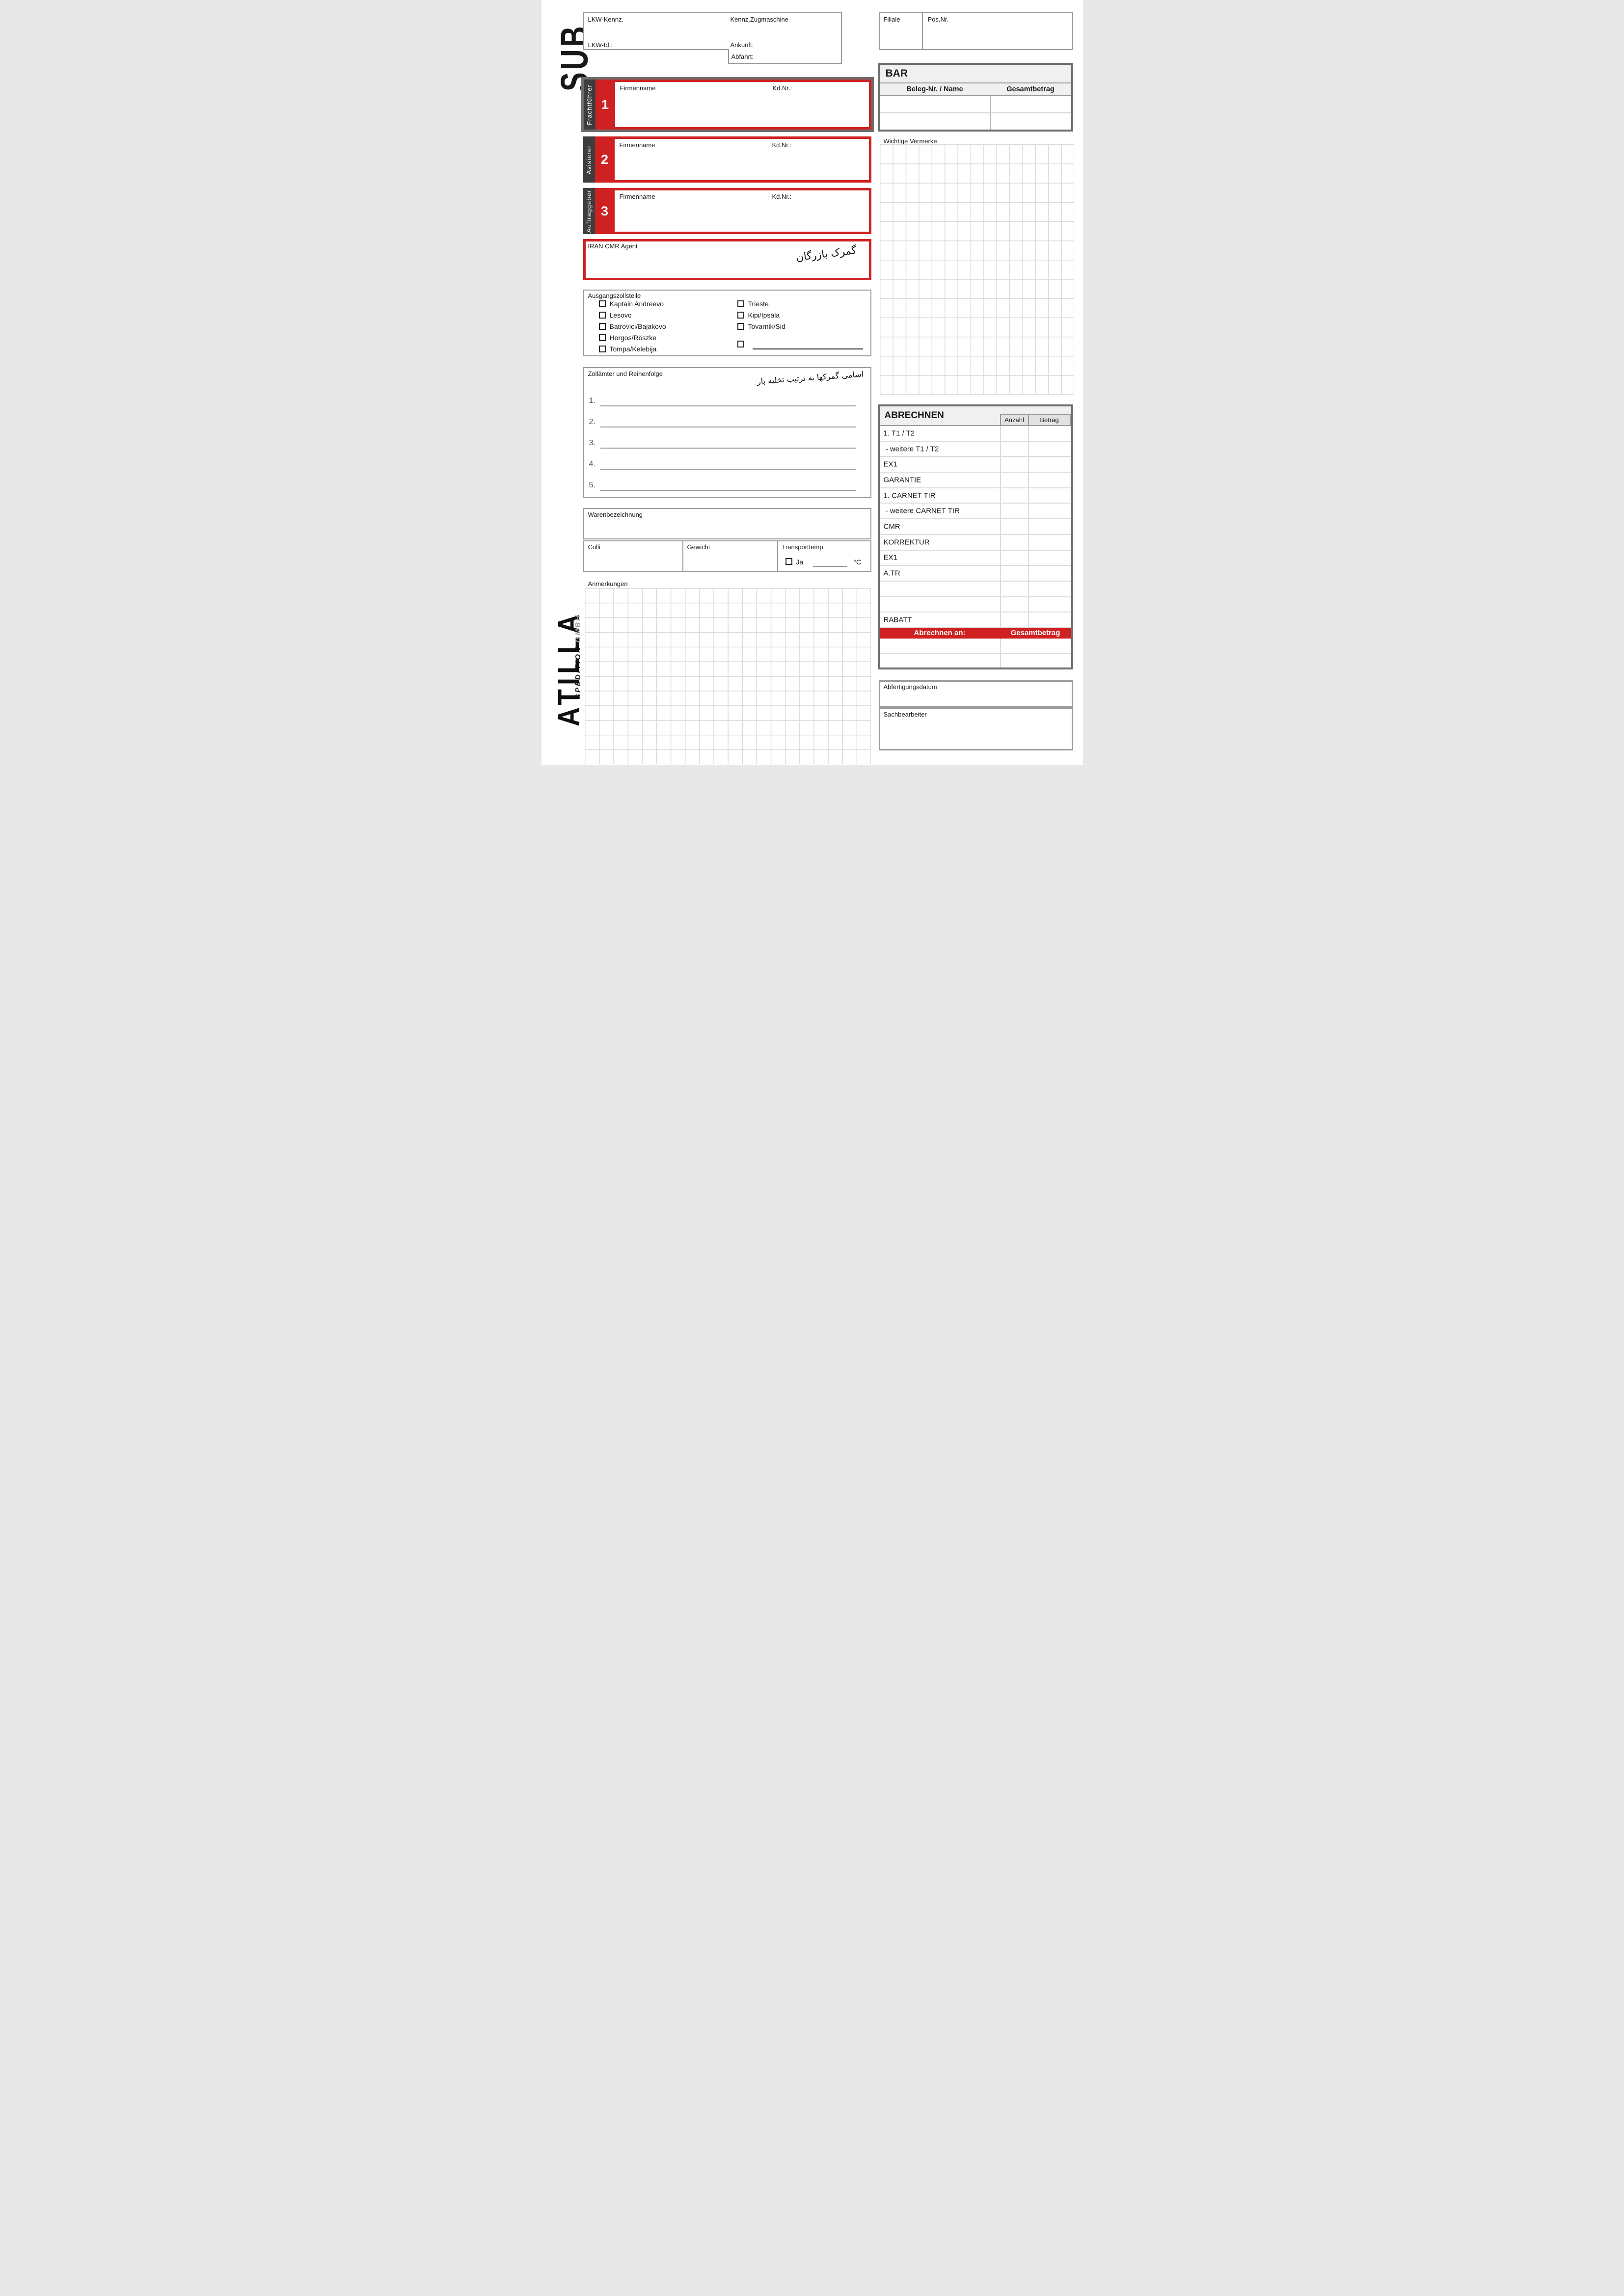  Describe the element at coordinates (785, 56) in the screenshot. I see `abfahrt-box` at that location.